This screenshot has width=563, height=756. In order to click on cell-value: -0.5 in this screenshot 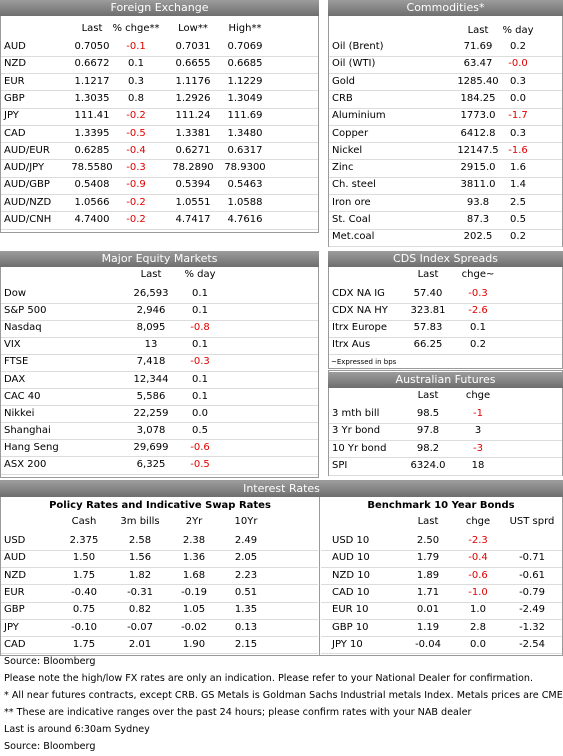, I will do `click(136, 133)`.